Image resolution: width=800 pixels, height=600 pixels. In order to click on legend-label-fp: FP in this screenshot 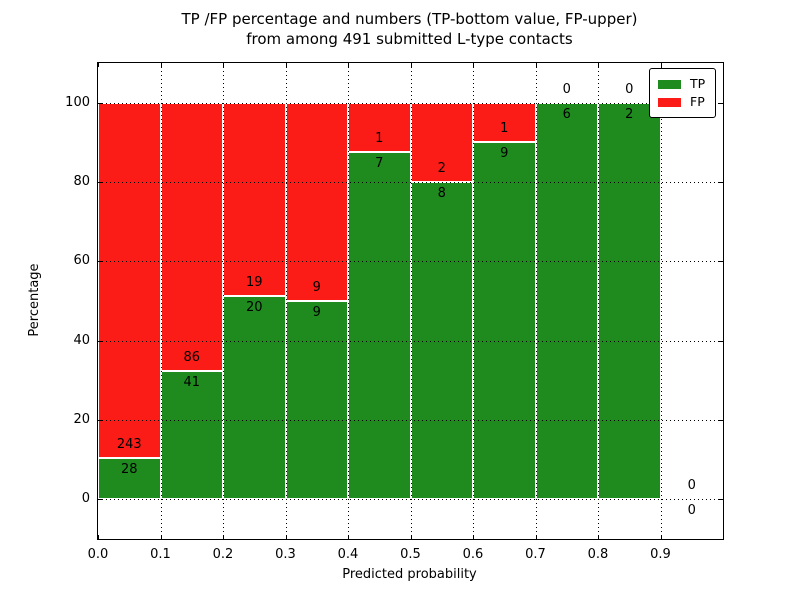, I will do `click(697, 101)`.